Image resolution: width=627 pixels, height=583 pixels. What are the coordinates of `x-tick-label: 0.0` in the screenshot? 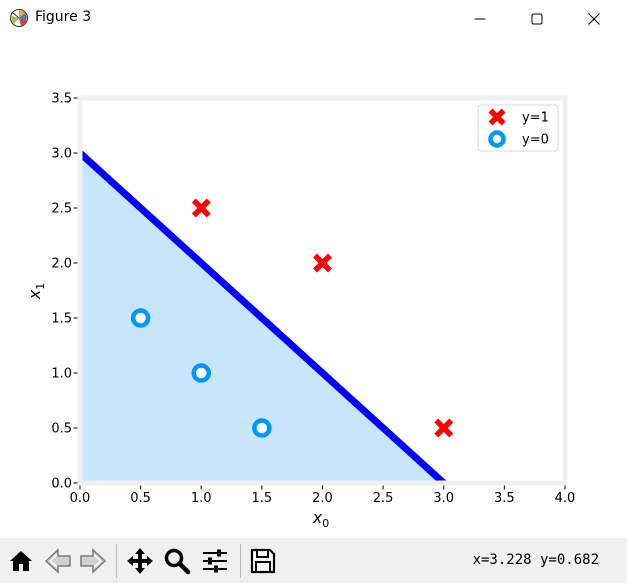 It's located at (80, 498).